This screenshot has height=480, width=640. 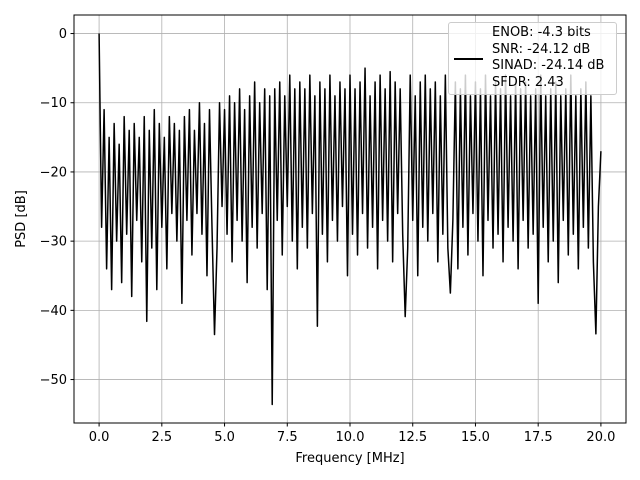 What do you see at coordinates (468, 59) in the screenshot?
I see `legend-handle` at bounding box center [468, 59].